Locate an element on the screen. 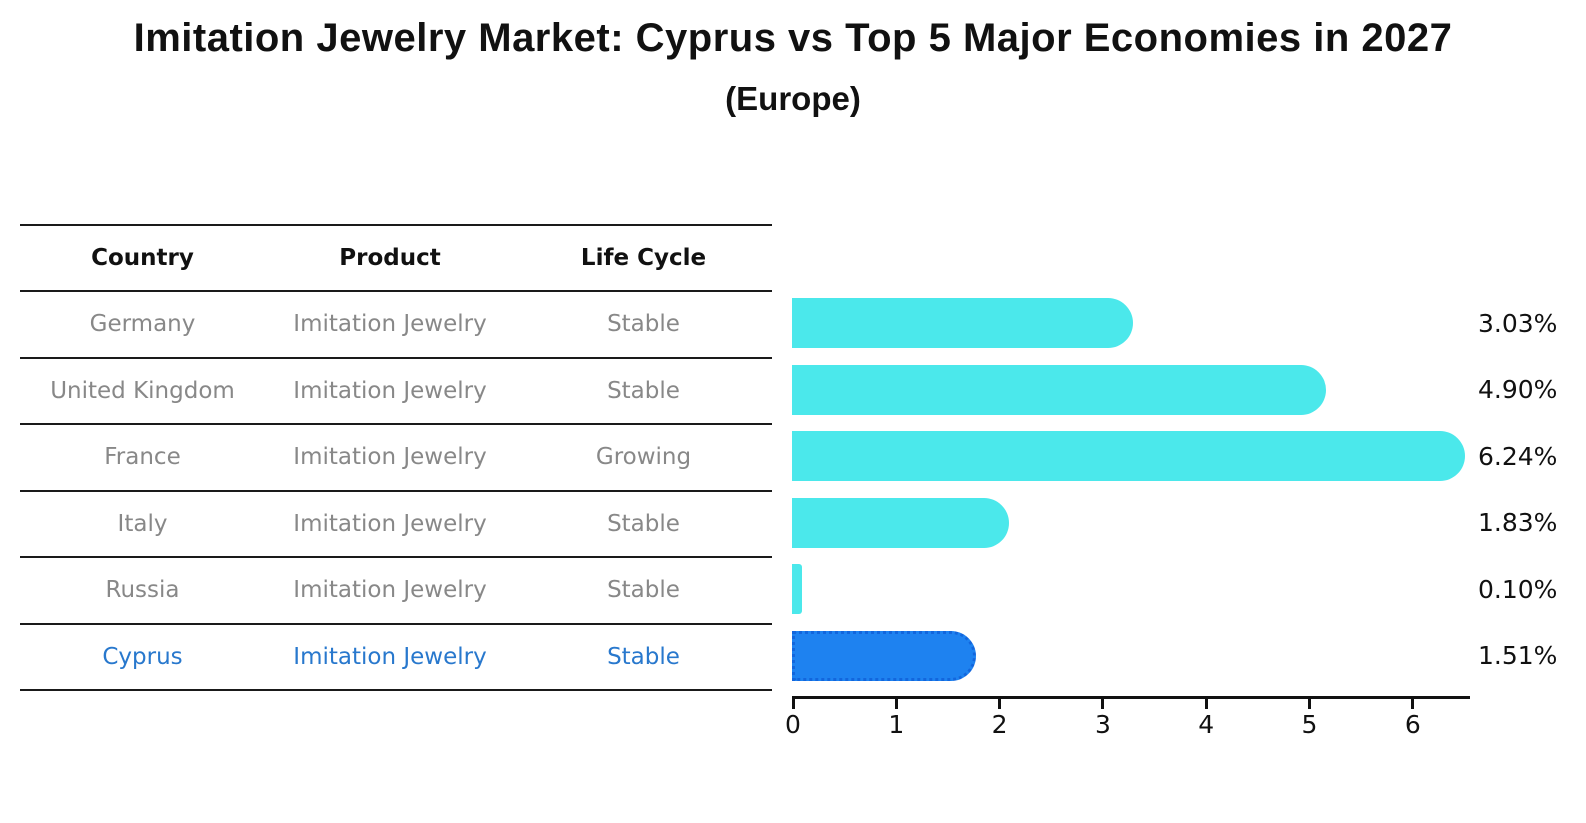  chart-row: 4.90% is located at coordinates (1189, 390).